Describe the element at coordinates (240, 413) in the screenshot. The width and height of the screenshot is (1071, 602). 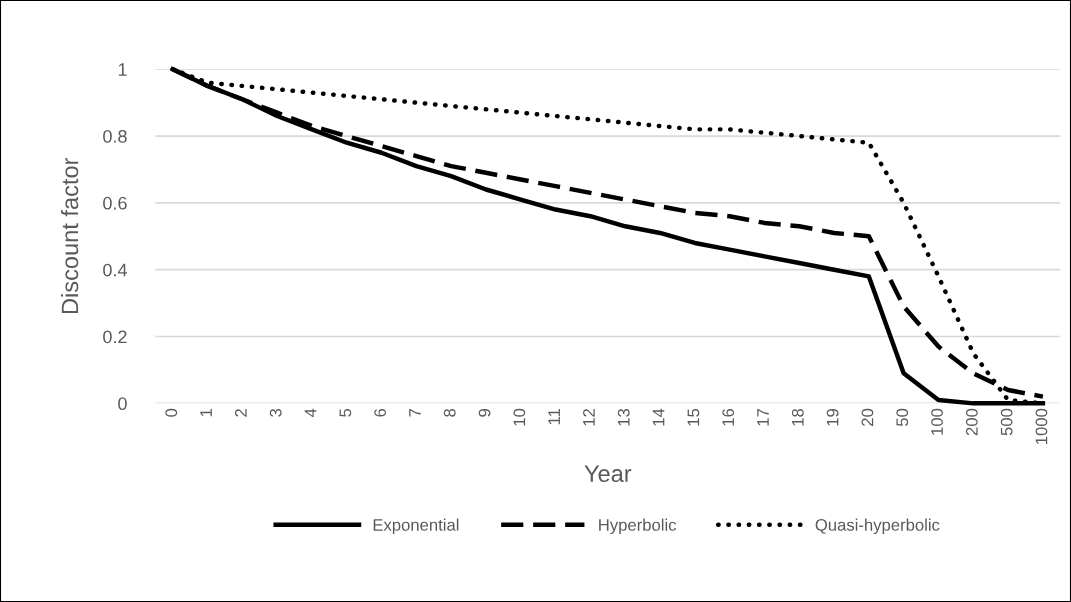
I see `x-tick-label: 2` at that location.